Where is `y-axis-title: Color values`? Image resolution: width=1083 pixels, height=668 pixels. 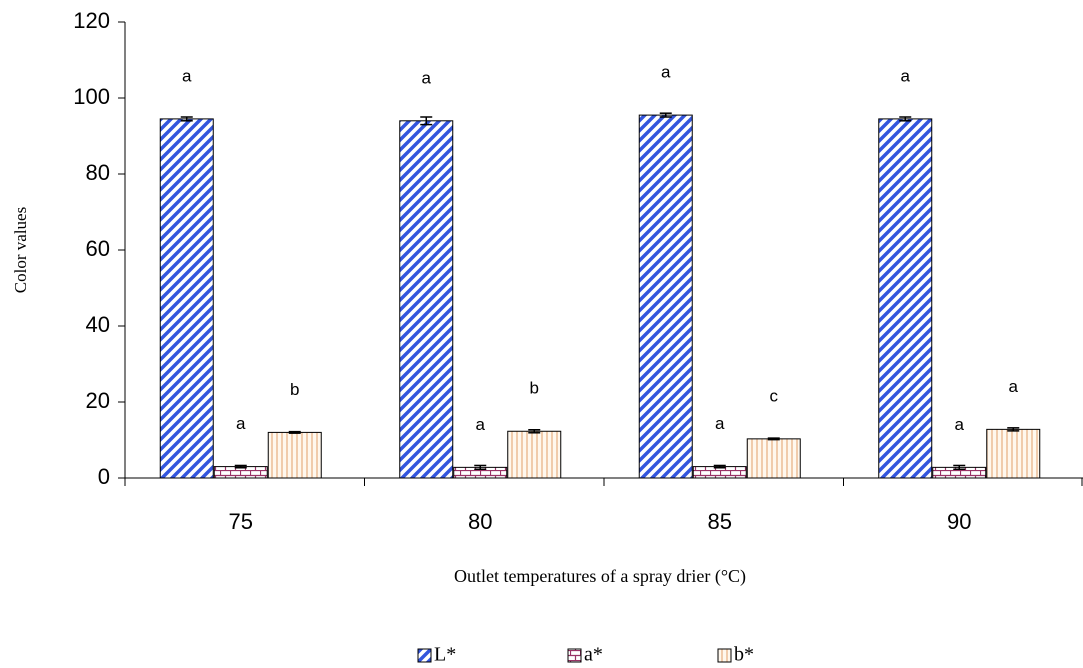 y-axis-title: Color values is located at coordinates (20, 250).